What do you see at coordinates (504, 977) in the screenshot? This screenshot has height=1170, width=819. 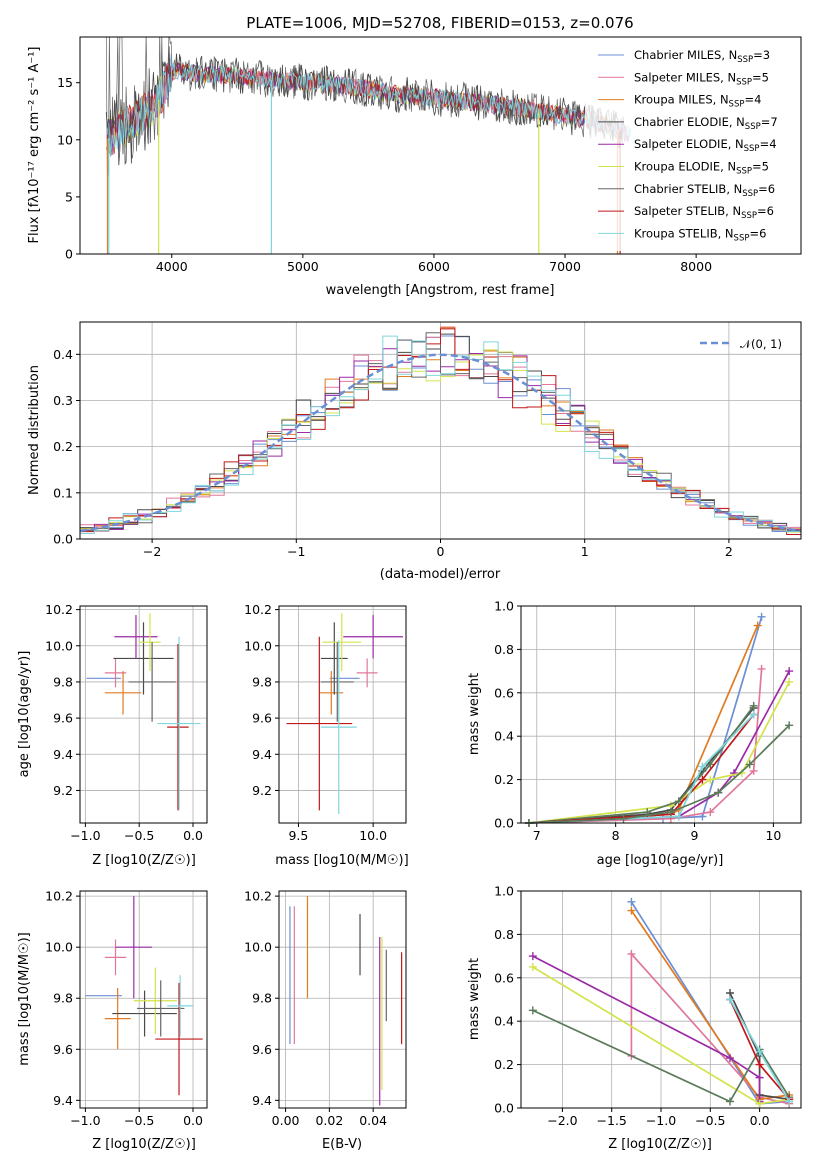 I see `y-tick-label: 0.6` at bounding box center [504, 977].